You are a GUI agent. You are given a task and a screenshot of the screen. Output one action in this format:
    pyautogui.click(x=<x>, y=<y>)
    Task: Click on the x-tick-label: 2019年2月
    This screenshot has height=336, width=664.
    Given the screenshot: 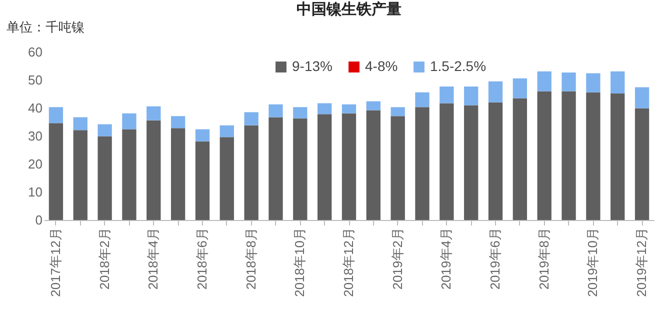 What is the action you would take?
    pyautogui.click(x=397, y=259)
    